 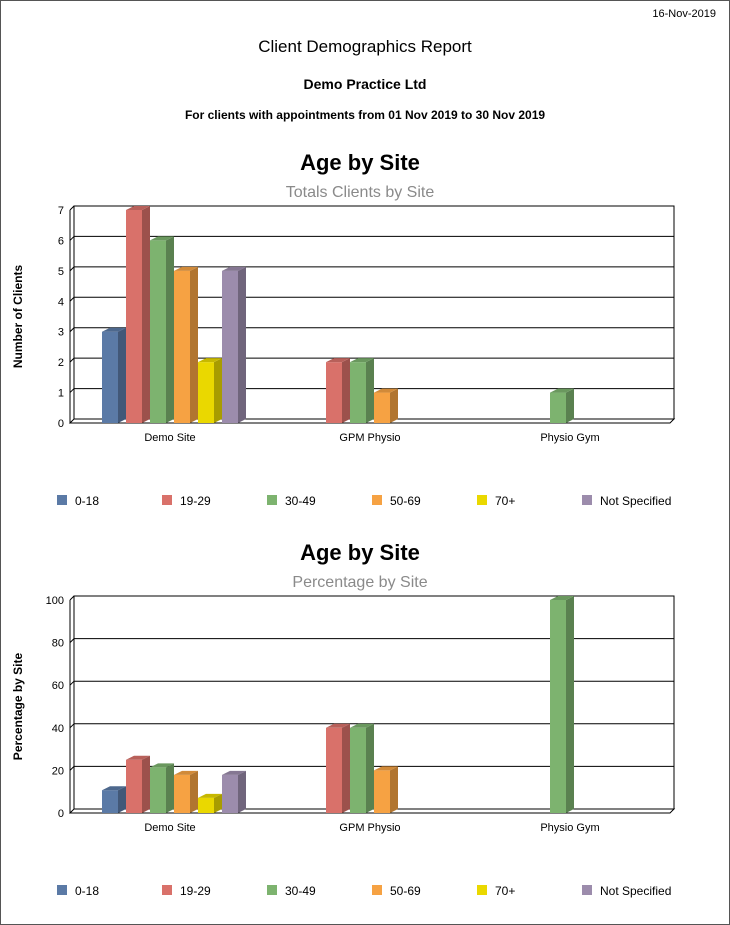 I want to click on chart-subtitle: Totals Clients by Site, so click(x=360, y=192).